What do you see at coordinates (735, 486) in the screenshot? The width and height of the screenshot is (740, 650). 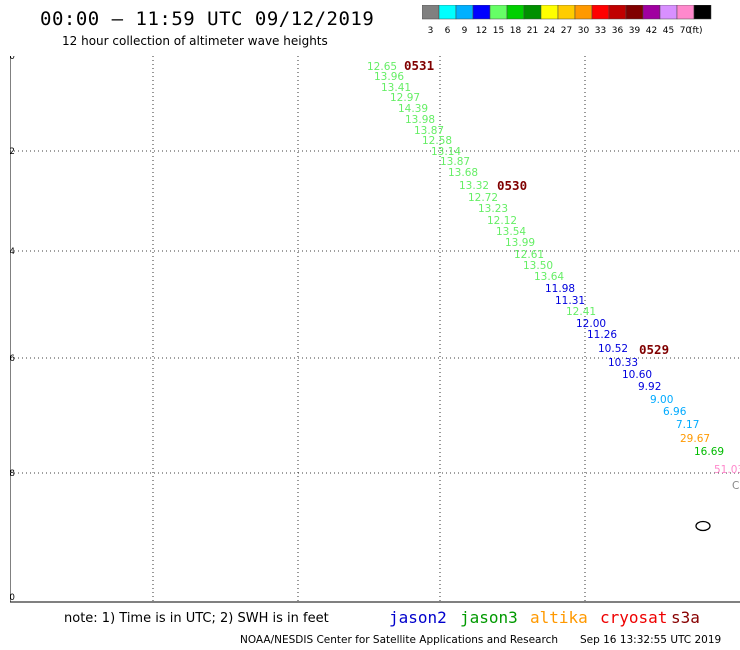 I see `wave-height-label: C` at bounding box center [735, 486].